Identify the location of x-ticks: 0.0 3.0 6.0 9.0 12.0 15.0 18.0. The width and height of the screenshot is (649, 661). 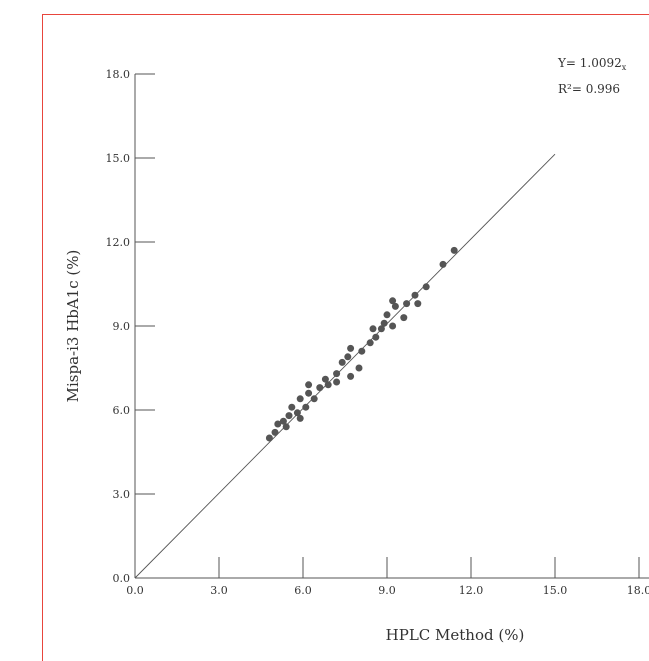
(387, 577).